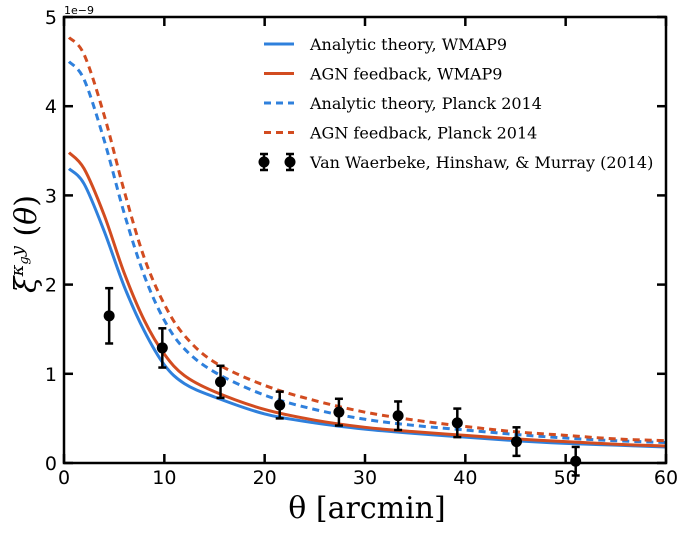 The width and height of the screenshot is (685, 534). I want to click on x-tick-label: 10, so click(164, 478).